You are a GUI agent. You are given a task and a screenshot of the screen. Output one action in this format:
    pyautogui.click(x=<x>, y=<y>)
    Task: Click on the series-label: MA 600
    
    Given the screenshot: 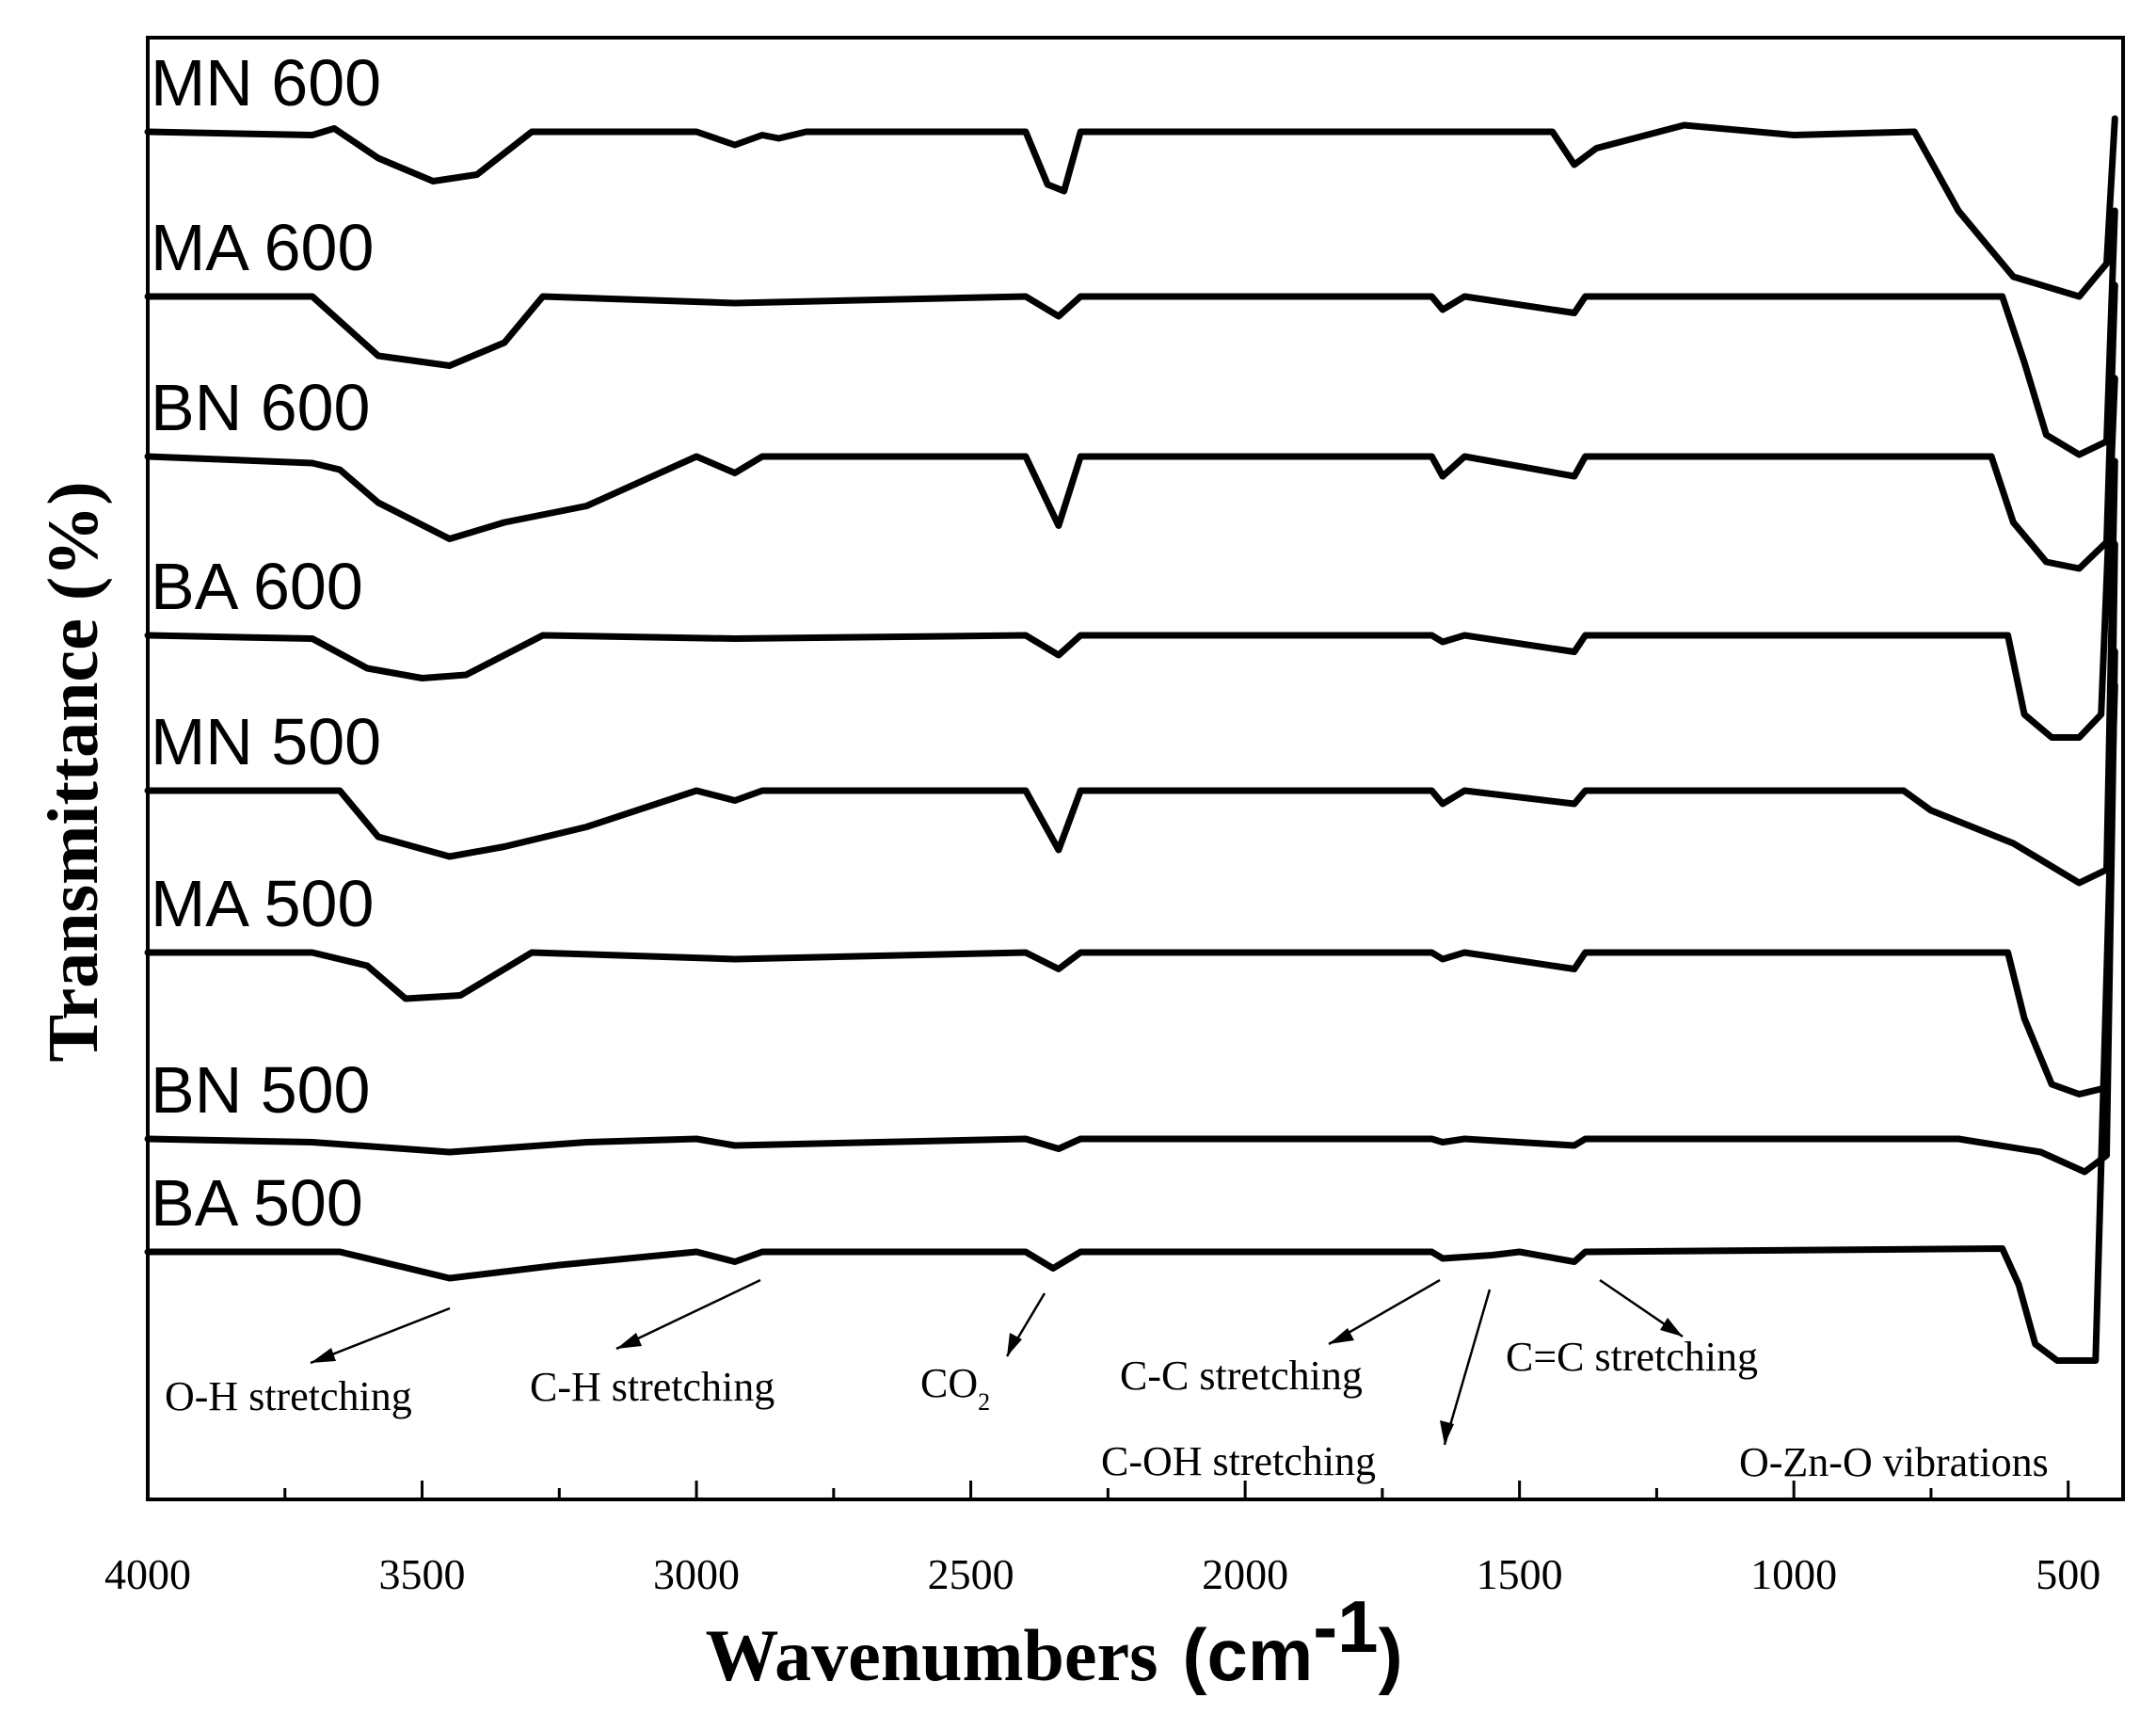 What is the action you would take?
    pyautogui.click(x=262, y=247)
    